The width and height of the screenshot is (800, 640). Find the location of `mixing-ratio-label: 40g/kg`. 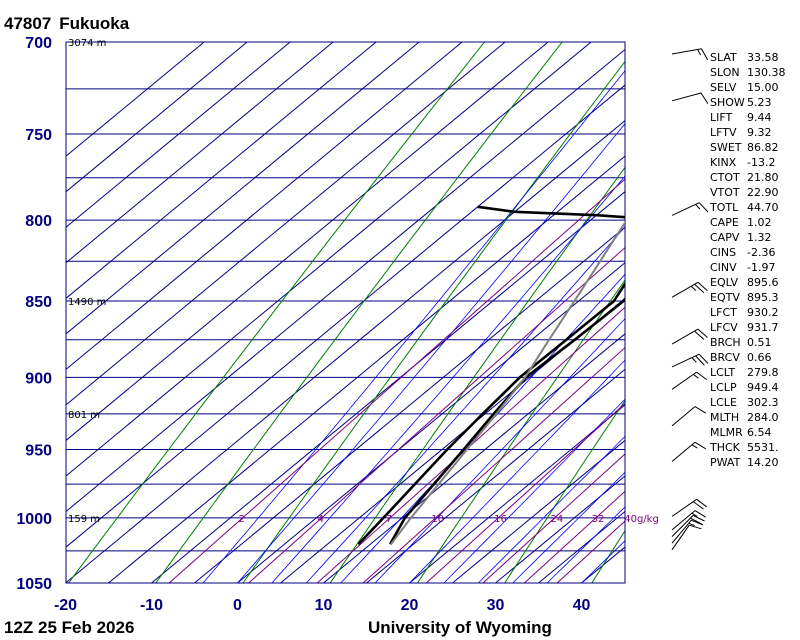

mixing-ratio-label: 40g/kg is located at coordinates (641, 519).